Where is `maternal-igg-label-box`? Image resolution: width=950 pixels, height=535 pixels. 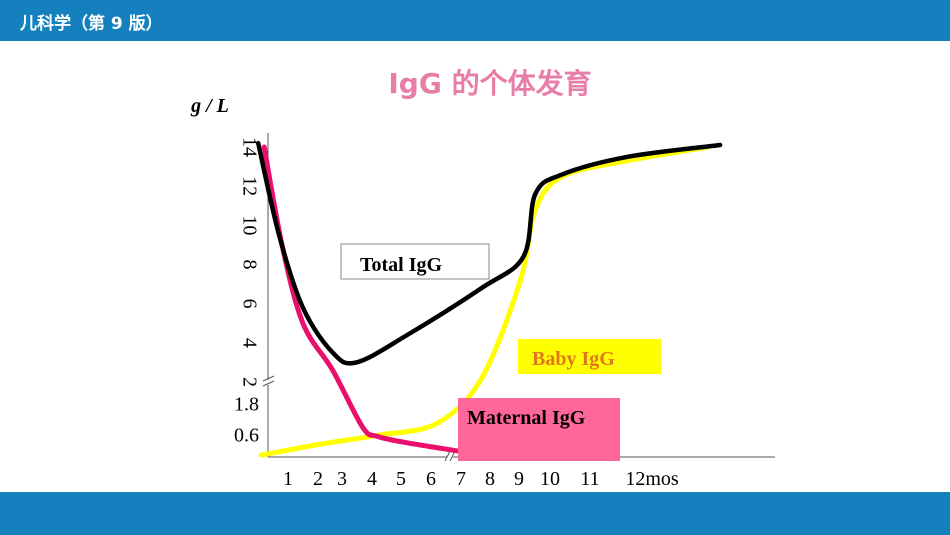 maternal-igg-label-box is located at coordinates (539, 429).